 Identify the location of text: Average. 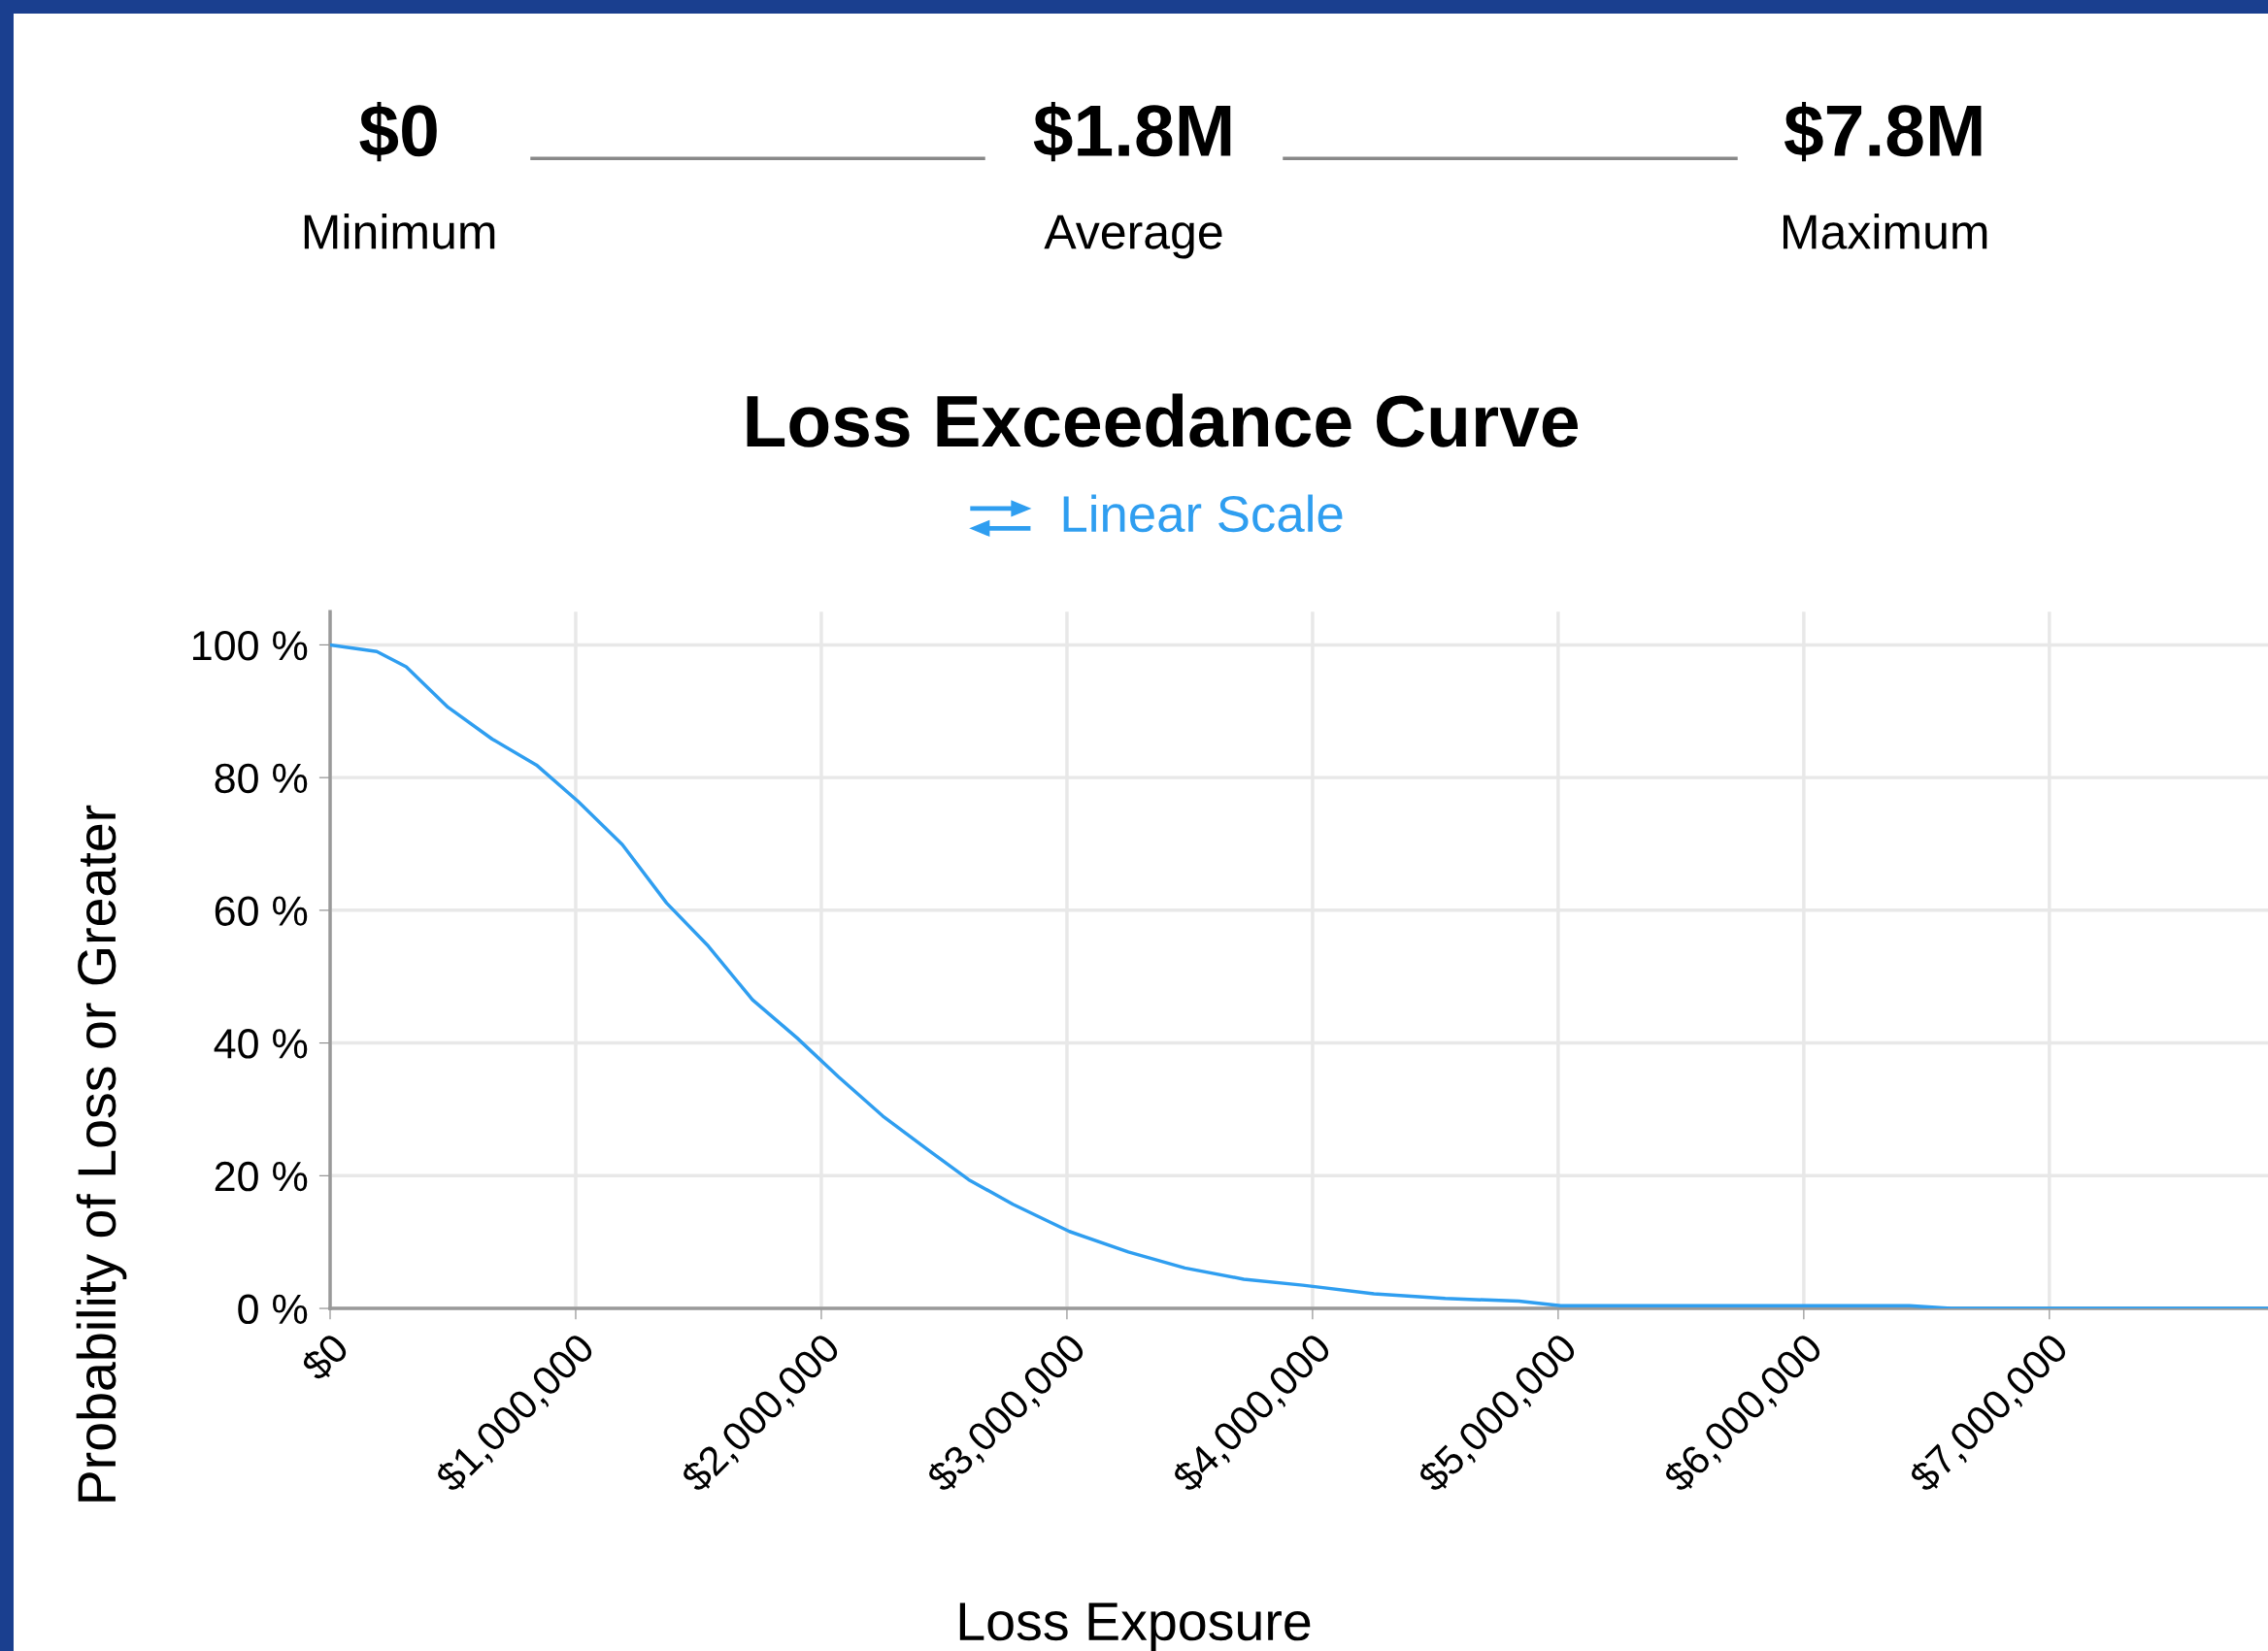
(1133, 237).